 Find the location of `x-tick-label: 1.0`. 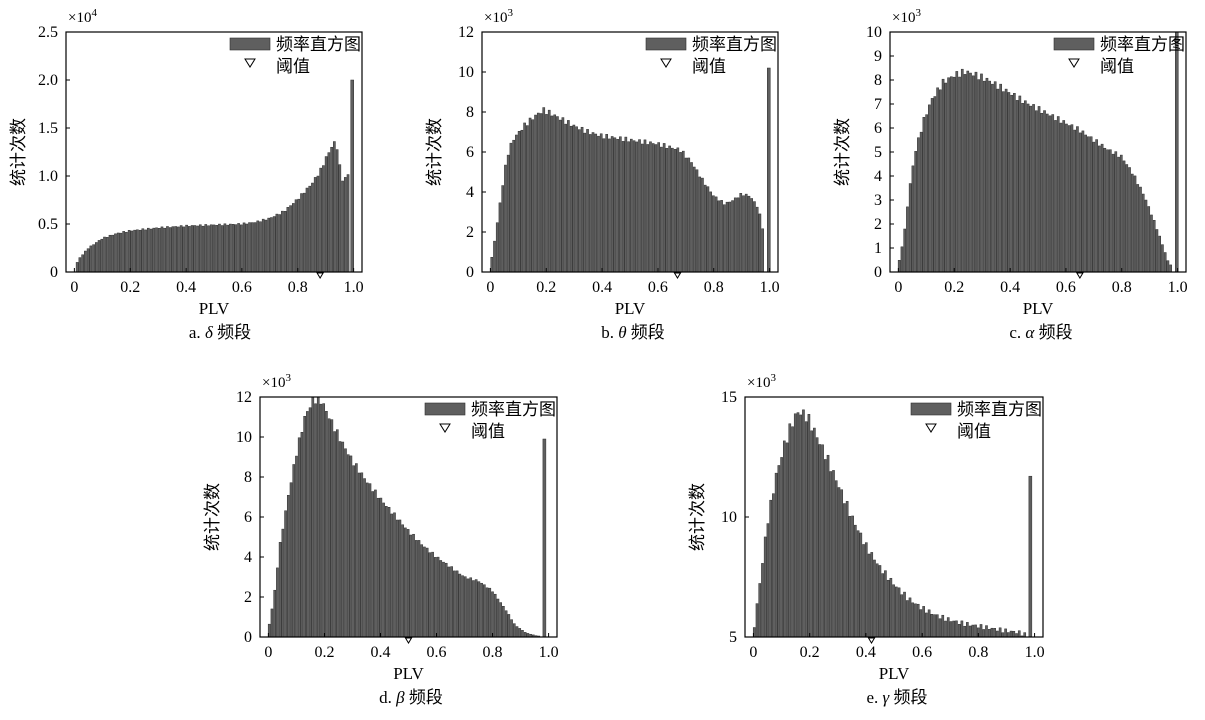

x-tick-label: 1.0 is located at coordinates (1035, 652).